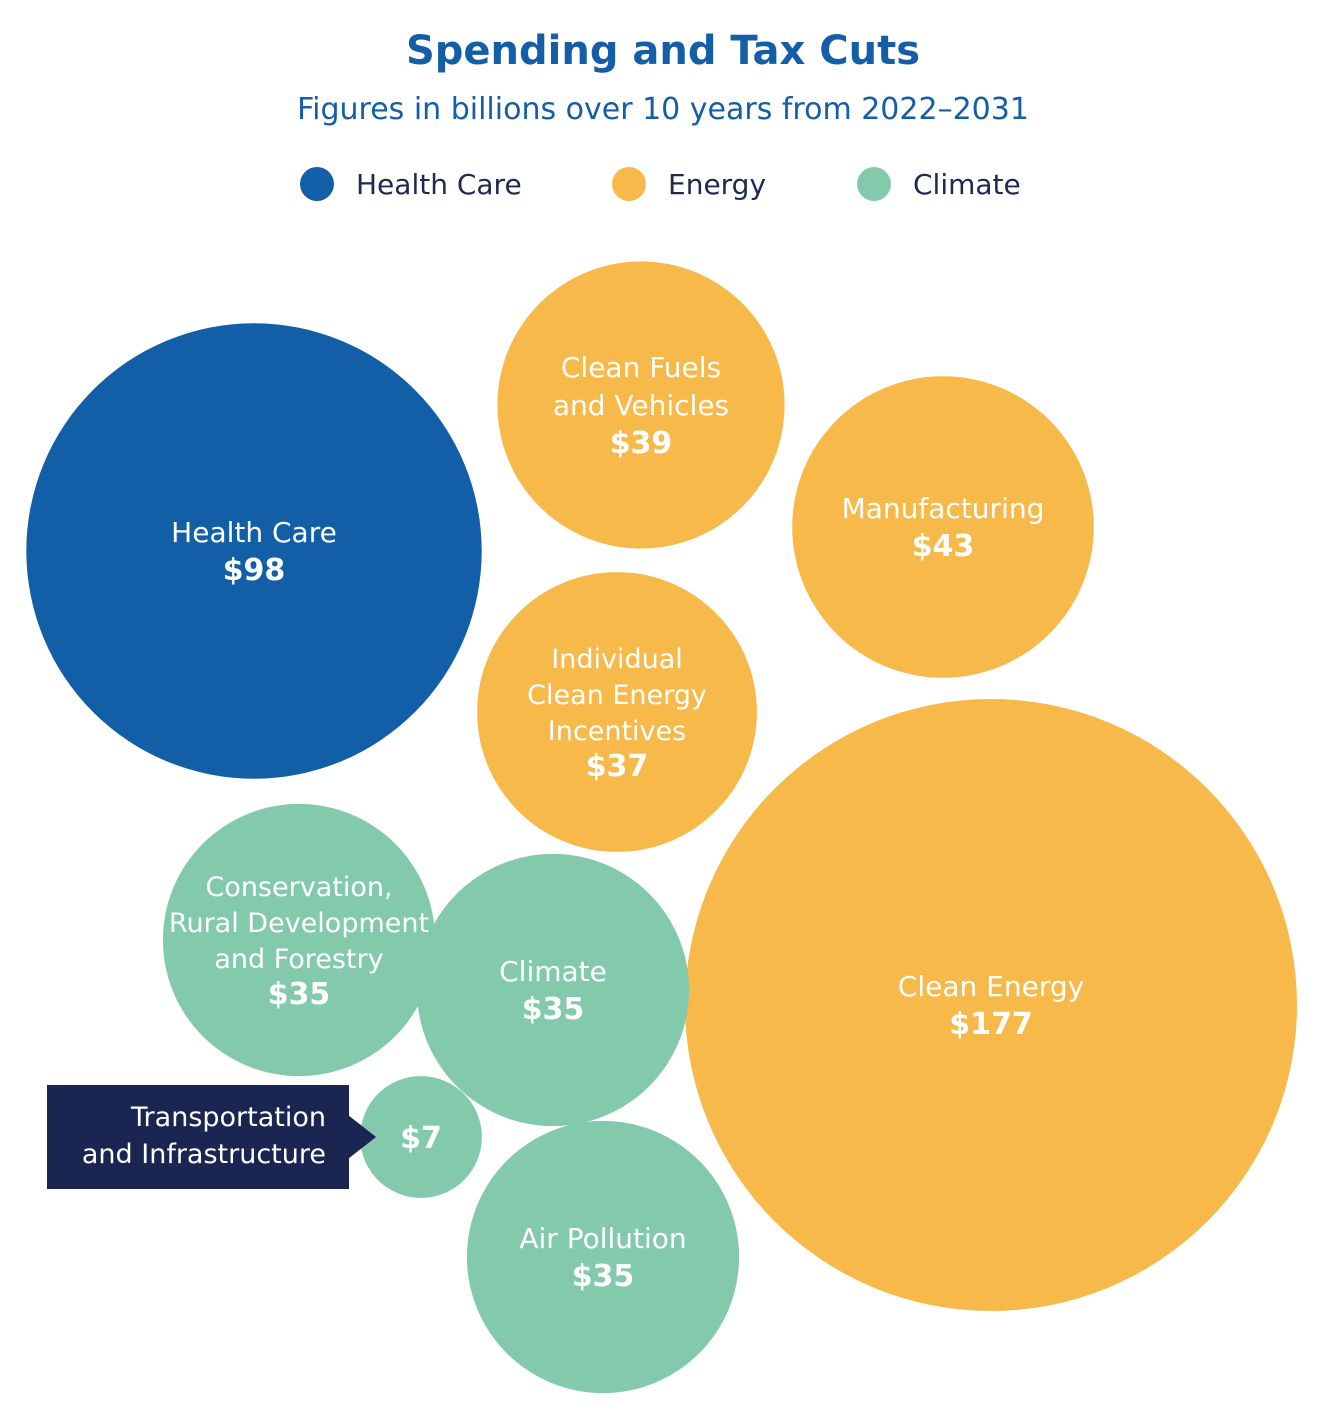  I want to click on bubble-circle-clean-fuels-and-vehicles, so click(641, 405).